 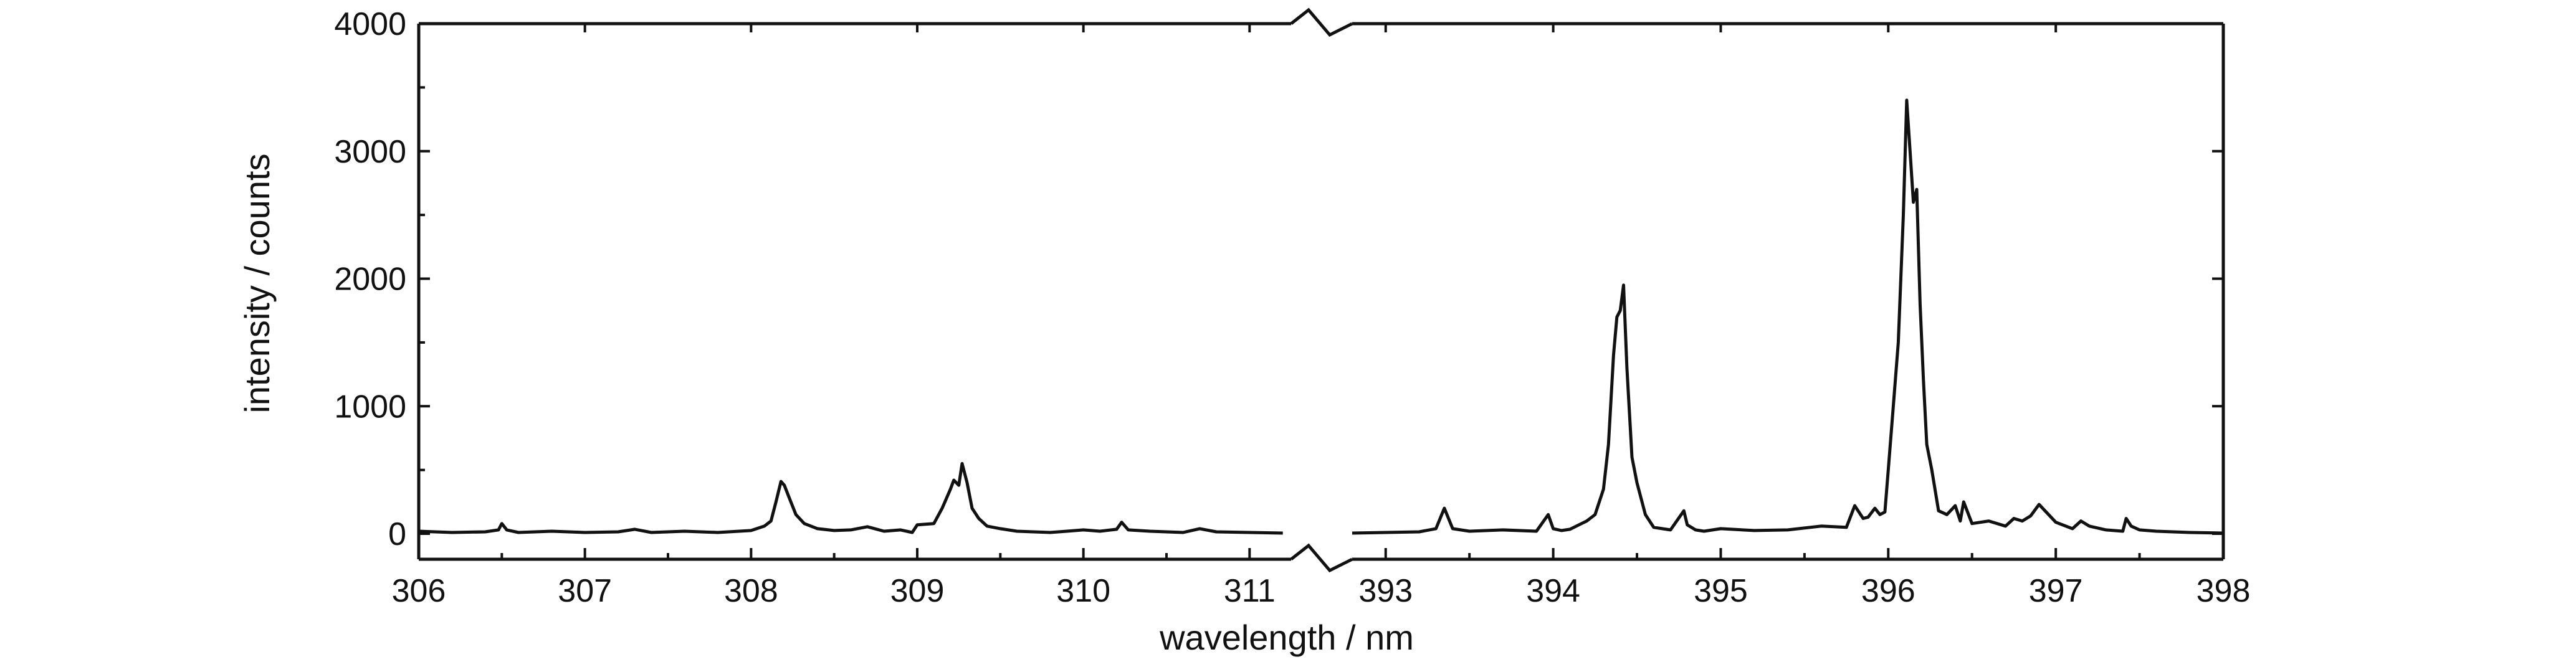 What do you see at coordinates (1553, 591) in the screenshot?
I see `x-tick-label: 394` at bounding box center [1553, 591].